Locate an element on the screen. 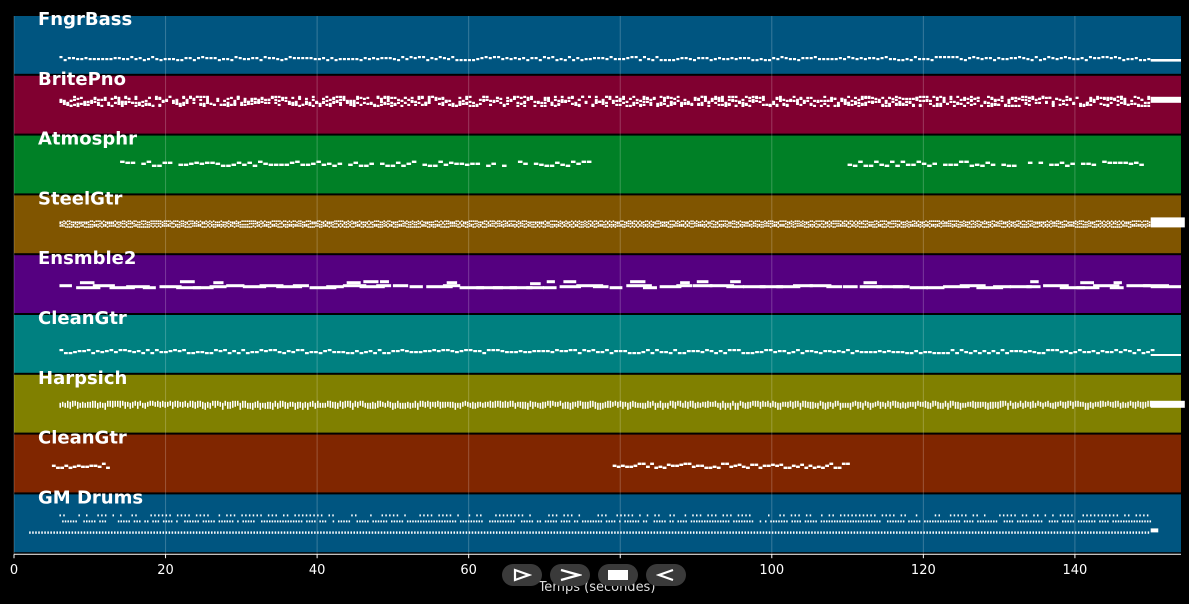 The height and width of the screenshot is (604, 1189). rewind-button is located at coordinates (666, 575).